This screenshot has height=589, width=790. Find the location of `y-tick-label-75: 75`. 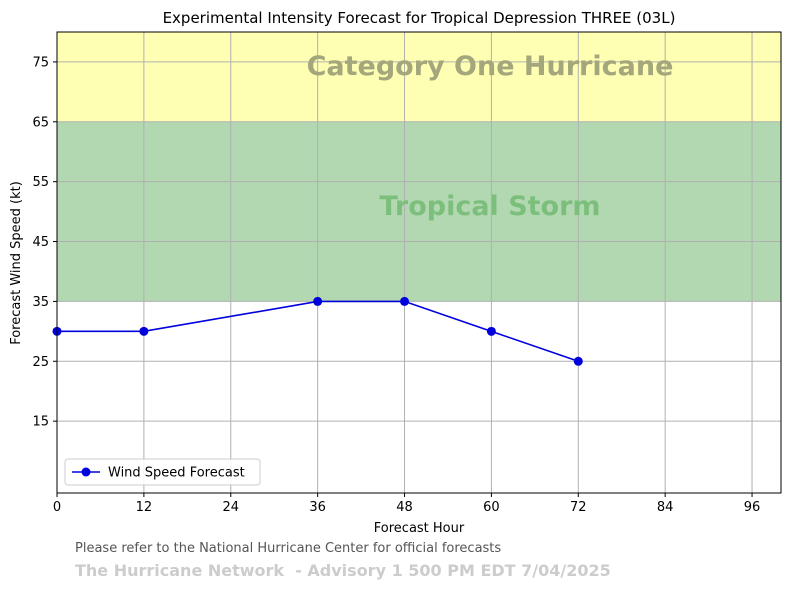

y-tick-label-75: 75 is located at coordinates (40, 62).